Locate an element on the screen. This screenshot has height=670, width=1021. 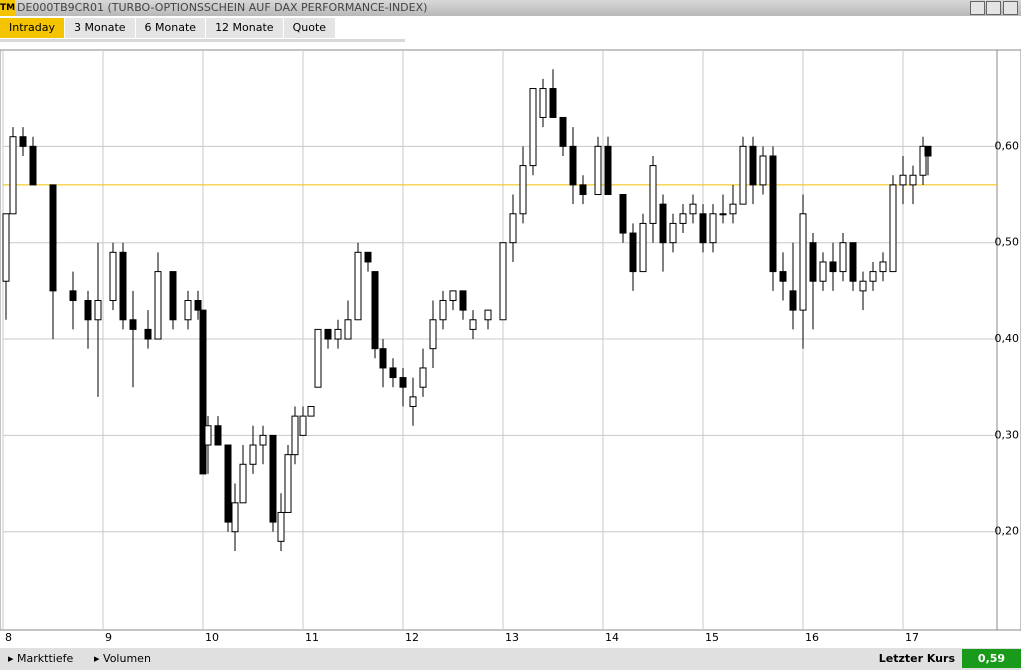
button-label: Markttiefe is located at coordinates (45, 658).